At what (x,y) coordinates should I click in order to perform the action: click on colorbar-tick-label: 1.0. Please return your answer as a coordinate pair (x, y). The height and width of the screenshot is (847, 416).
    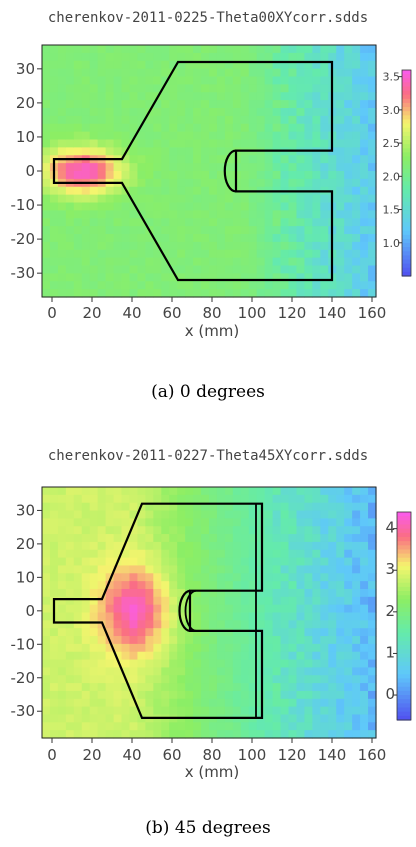
    Looking at the image, I should click on (392, 243).